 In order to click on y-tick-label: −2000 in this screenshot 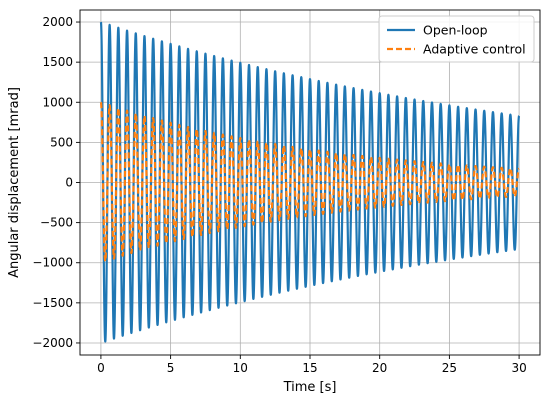, I will do `click(52, 343)`.